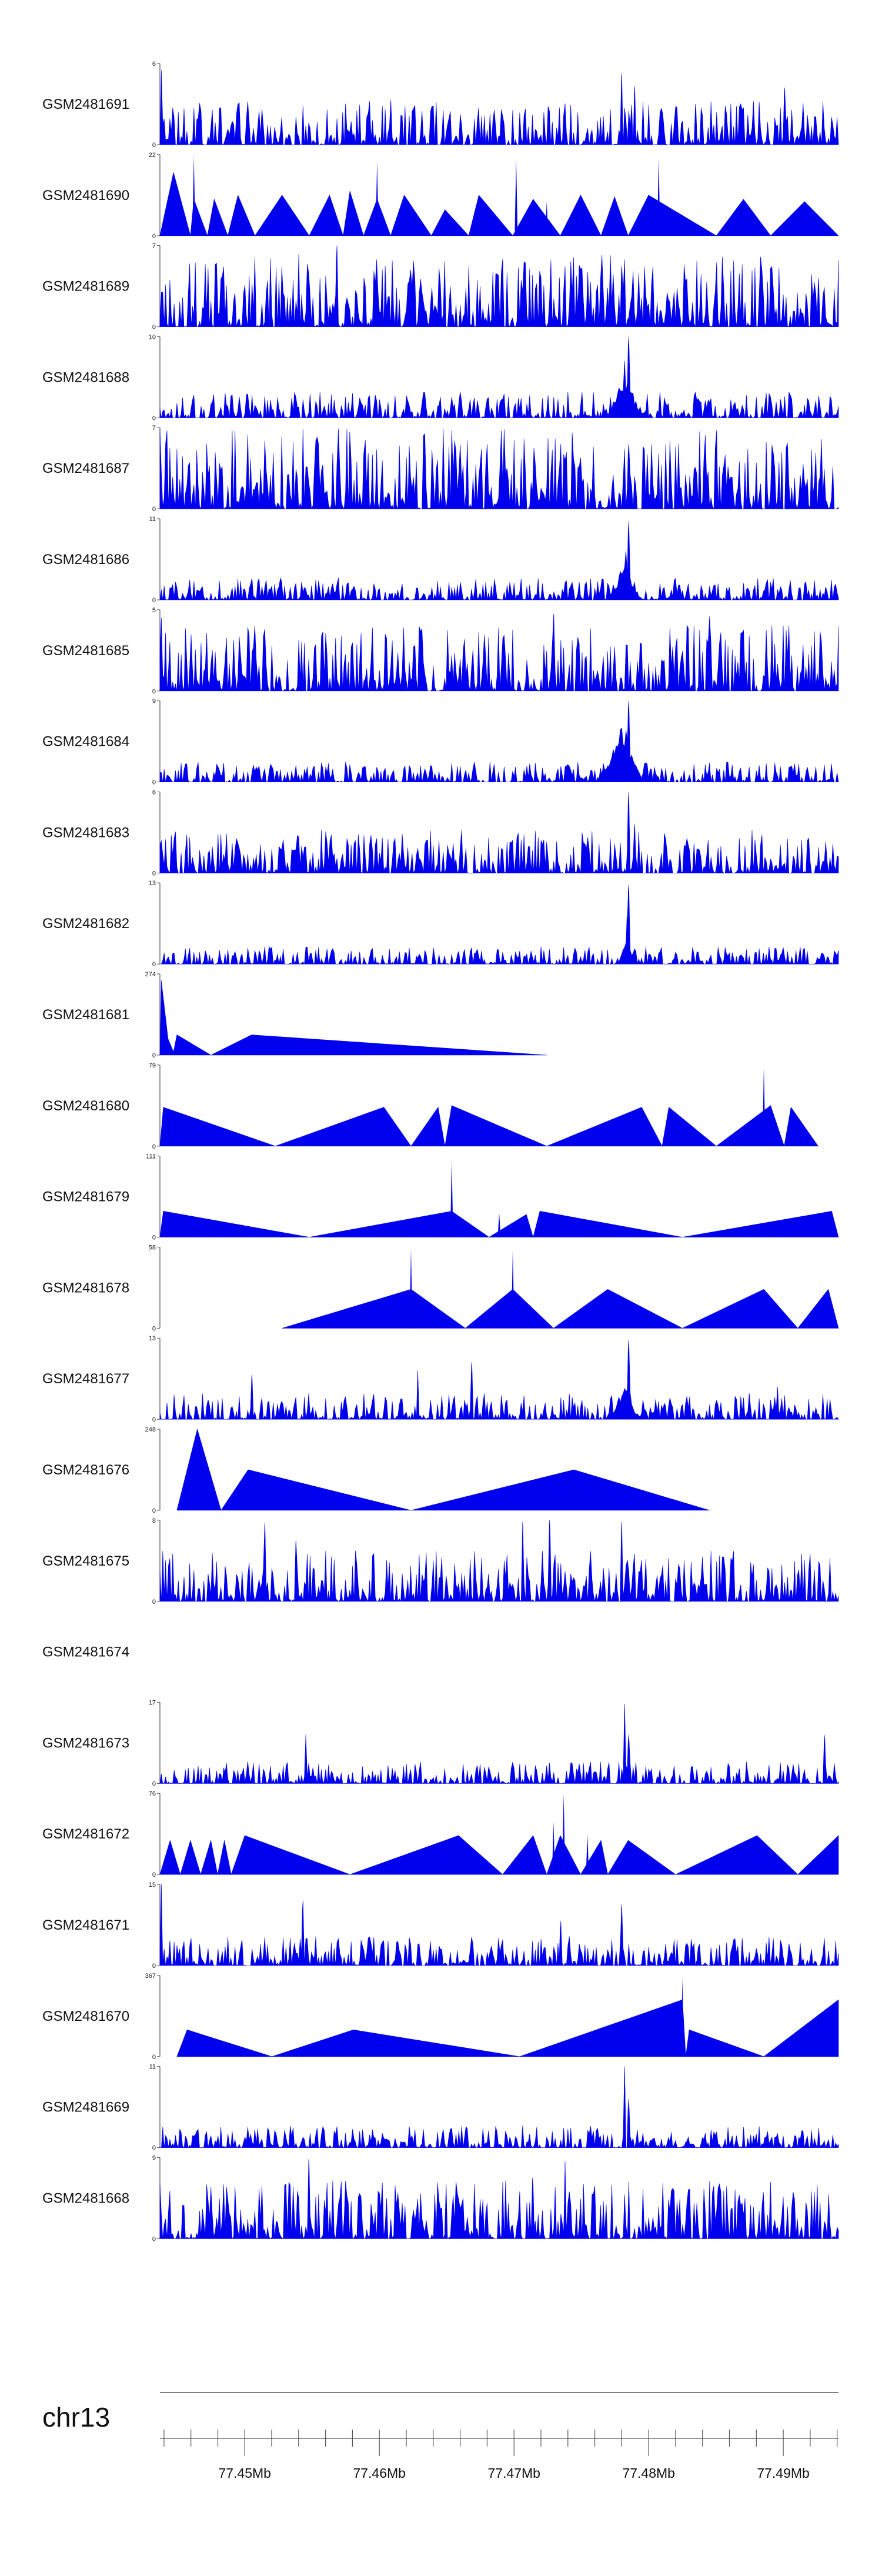  Describe the element at coordinates (440, 1197) in the screenshot. I see `track-GSM2481679: GSM2481679 111 0` at that location.